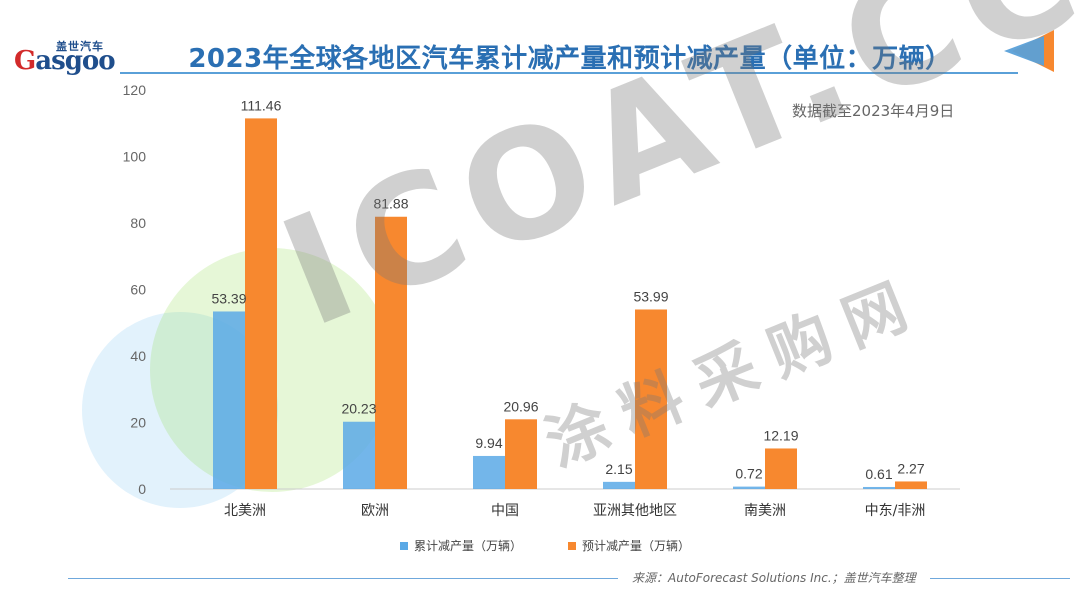  I want to click on x-category-label: 中国, so click(505, 511).